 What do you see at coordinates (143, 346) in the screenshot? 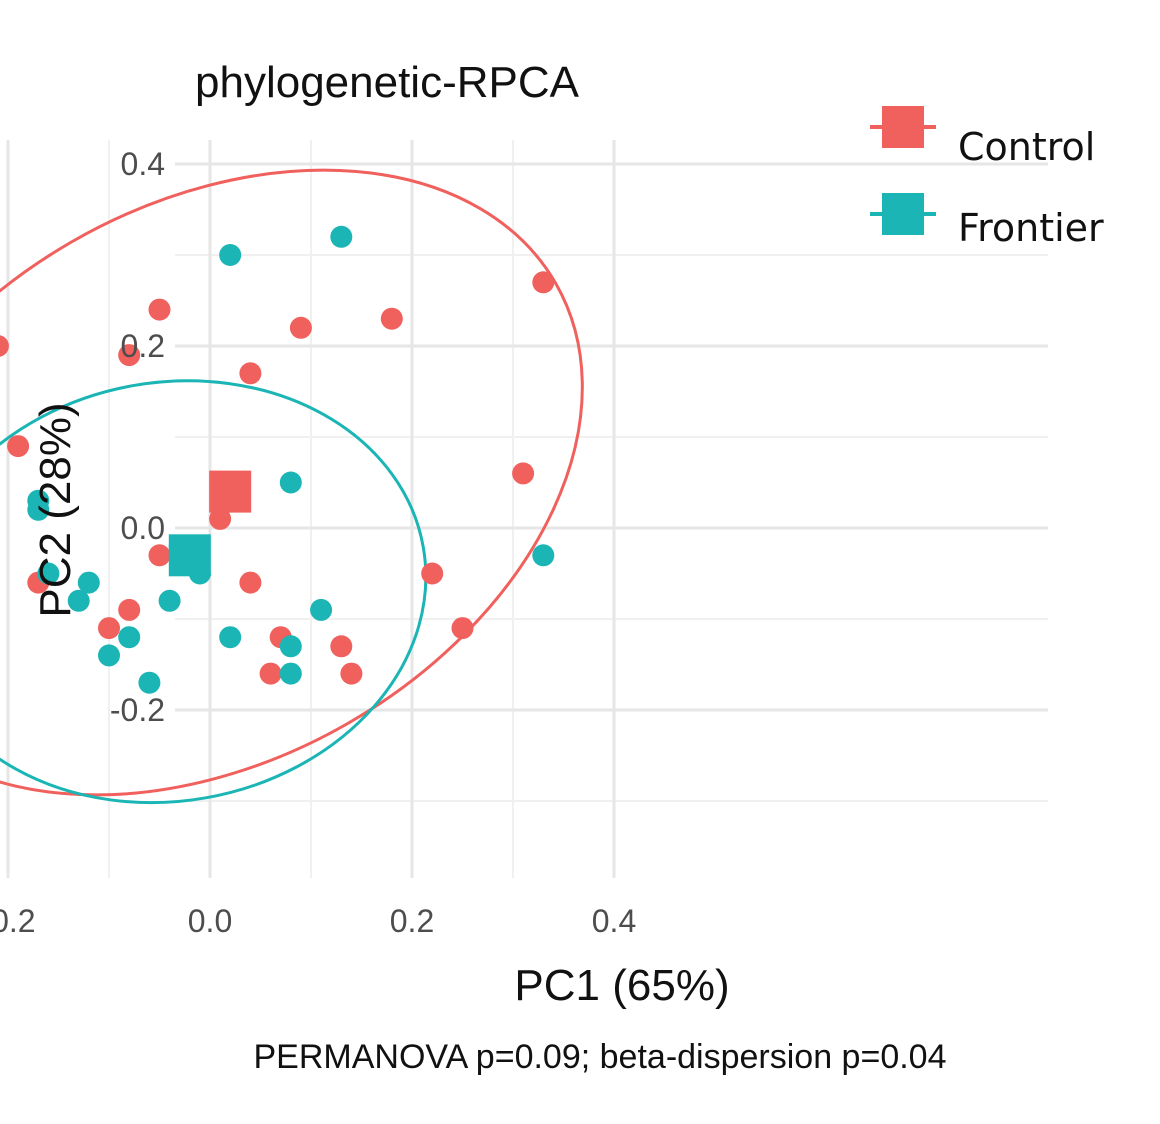
I see `y-tick-label: 0.2` at bounding box center [143, 346].